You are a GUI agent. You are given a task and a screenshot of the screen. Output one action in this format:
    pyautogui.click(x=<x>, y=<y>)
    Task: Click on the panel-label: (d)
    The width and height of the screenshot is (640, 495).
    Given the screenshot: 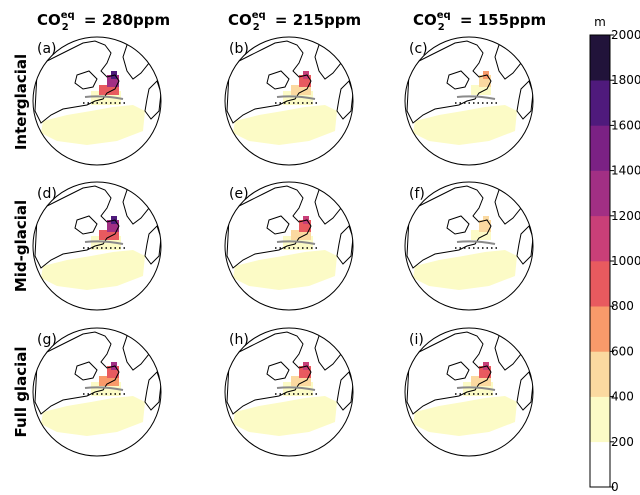 What is the action you would take?
    pyautogui.click(x=47, y=194)
    